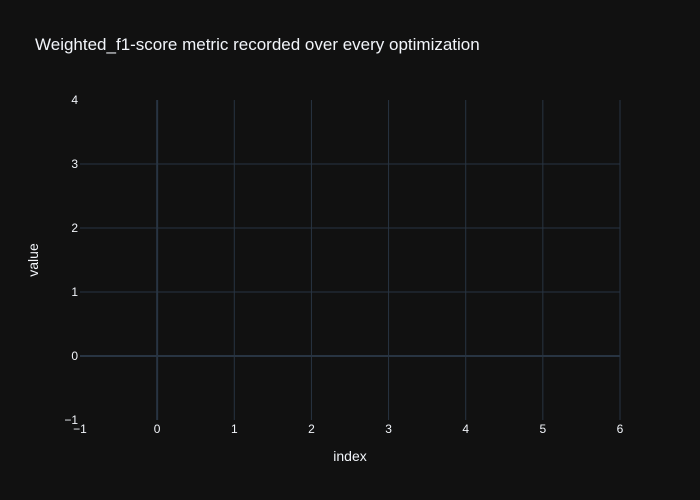 This screenshot has width=700, height=500. Describe the element at coordinates (543, 429) in the screenshot. I see `x-tick-label: 5` at that location.